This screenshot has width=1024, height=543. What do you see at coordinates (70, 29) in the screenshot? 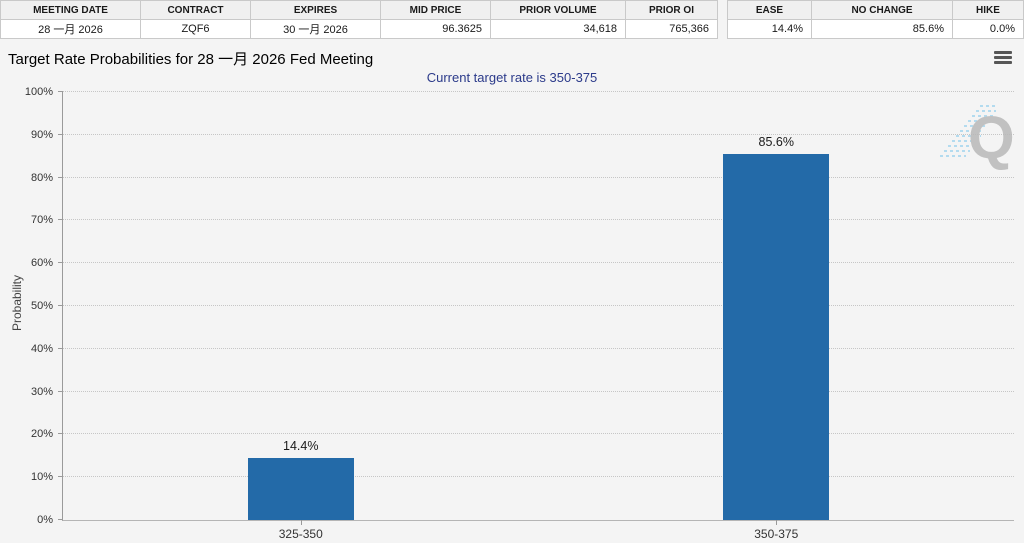
I see `column-value: 28 一月 2026` at bounding box center [70, 29].